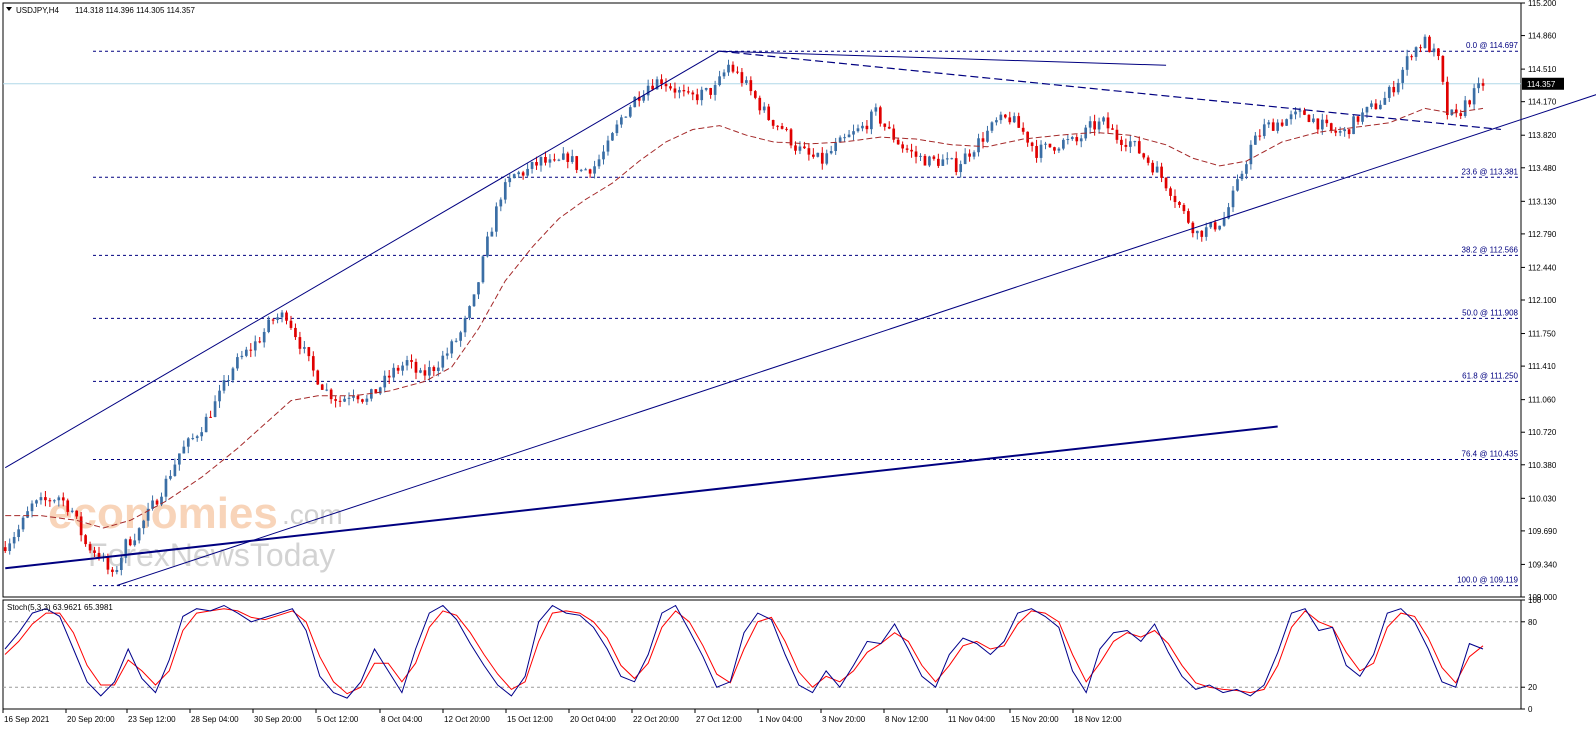 This screenshot has width=1596, height=748. Describe the element at coordinates (1542, 168) in the screenshot. I see `price-y-tick-label: 113.480` at that location.